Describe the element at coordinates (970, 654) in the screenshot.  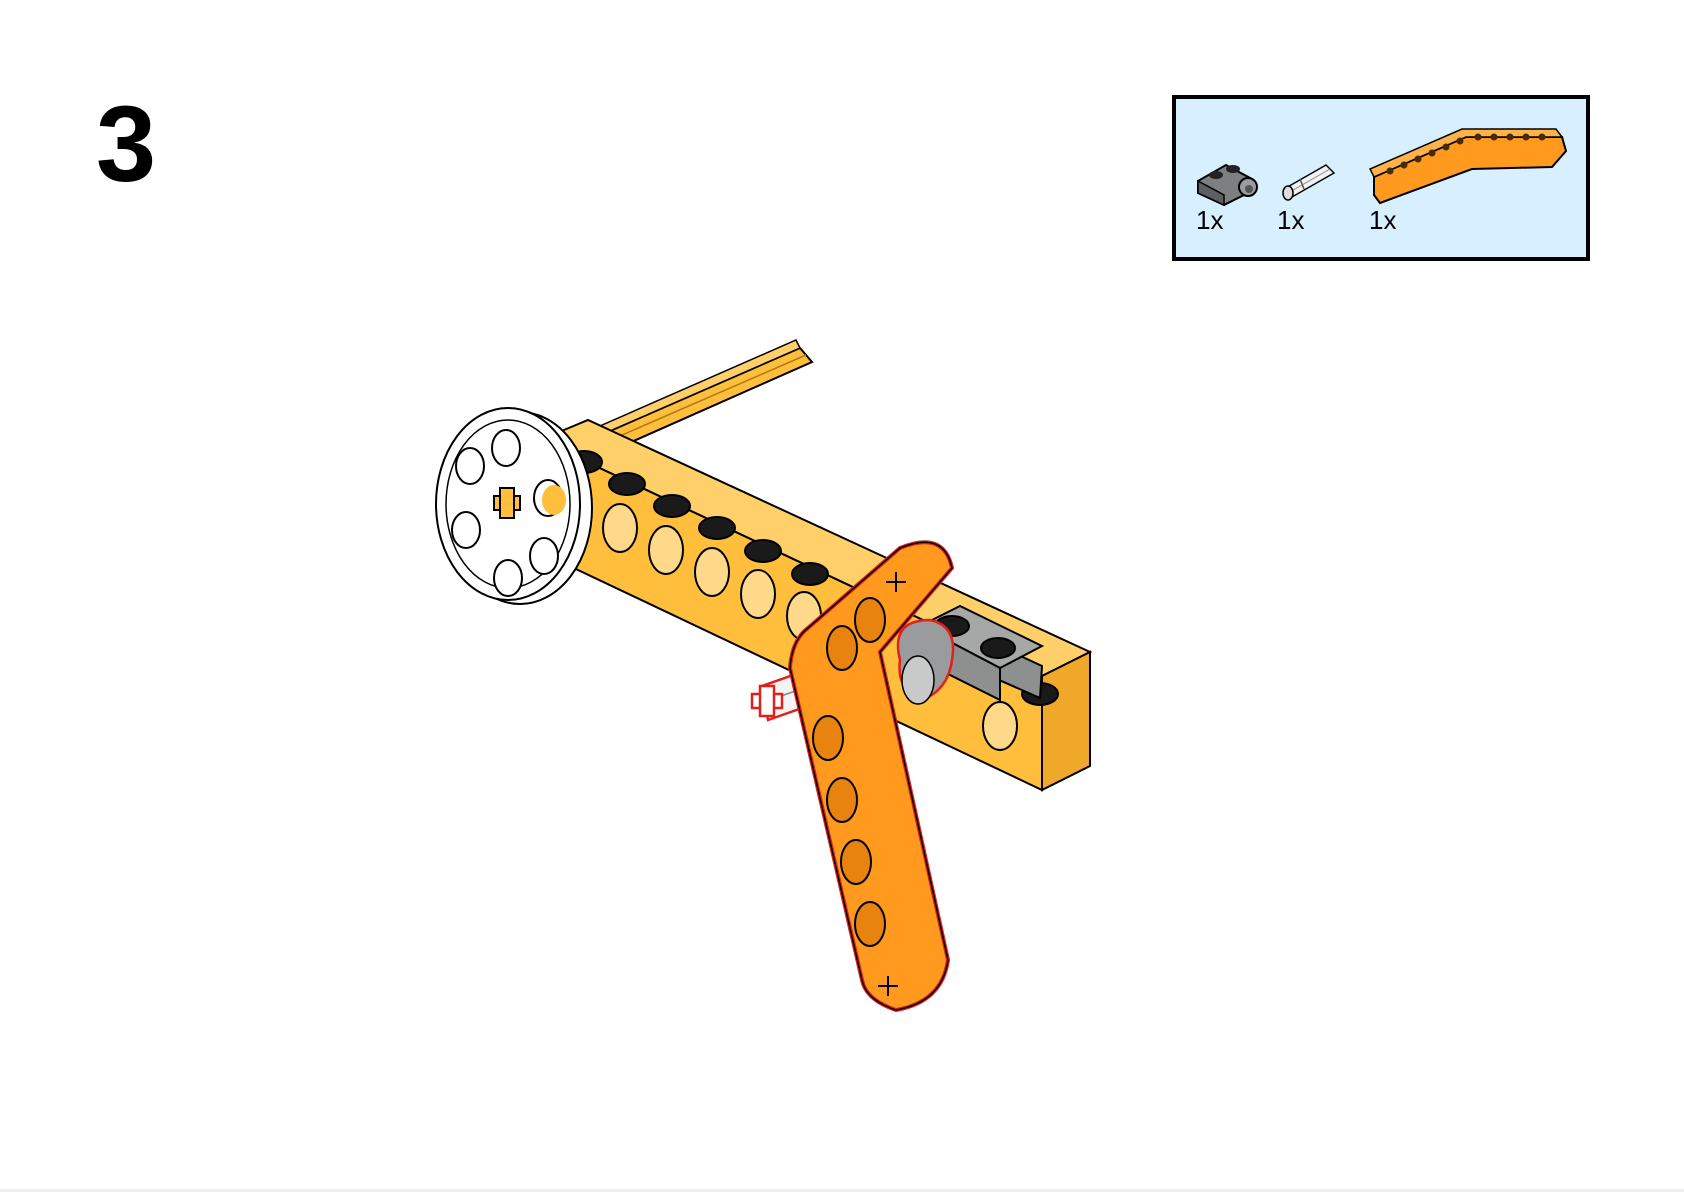
I see `grey-clip-plate` at that location.